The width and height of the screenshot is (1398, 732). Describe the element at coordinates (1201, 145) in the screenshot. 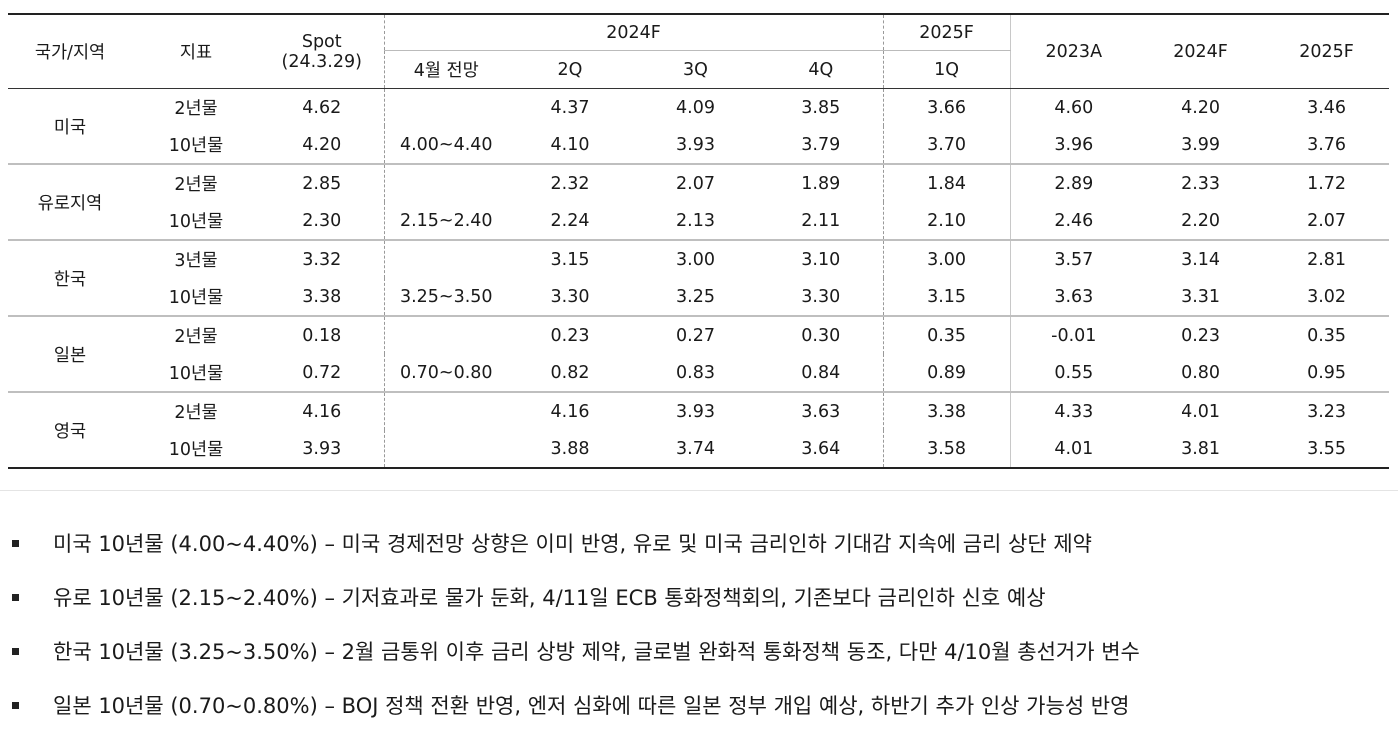

I see `y2024-cell: 3.99` at that location.